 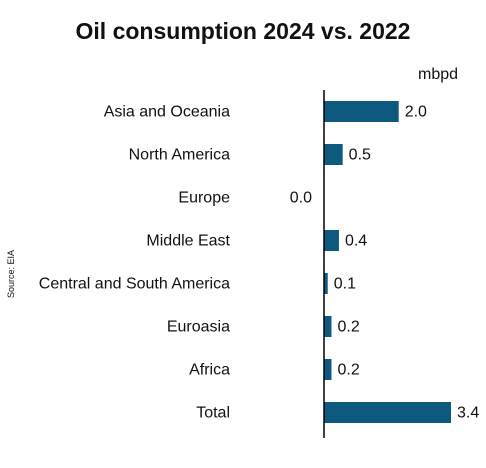 I want to click on category-label: Central and South America, so click(x=134, y=284).